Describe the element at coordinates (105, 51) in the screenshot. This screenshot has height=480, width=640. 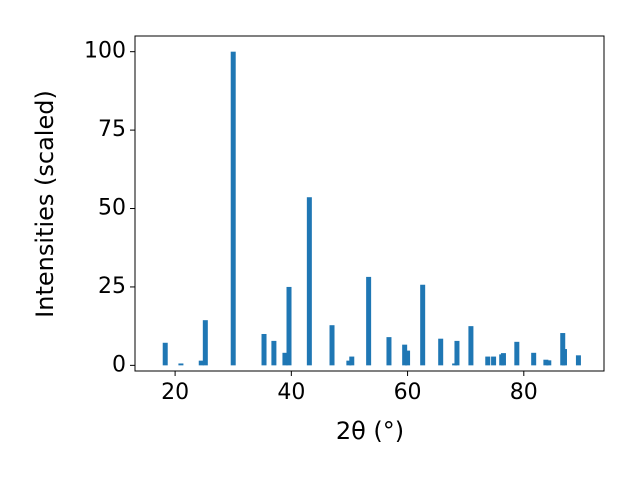
I see `y-tick-label: 100` at that location.